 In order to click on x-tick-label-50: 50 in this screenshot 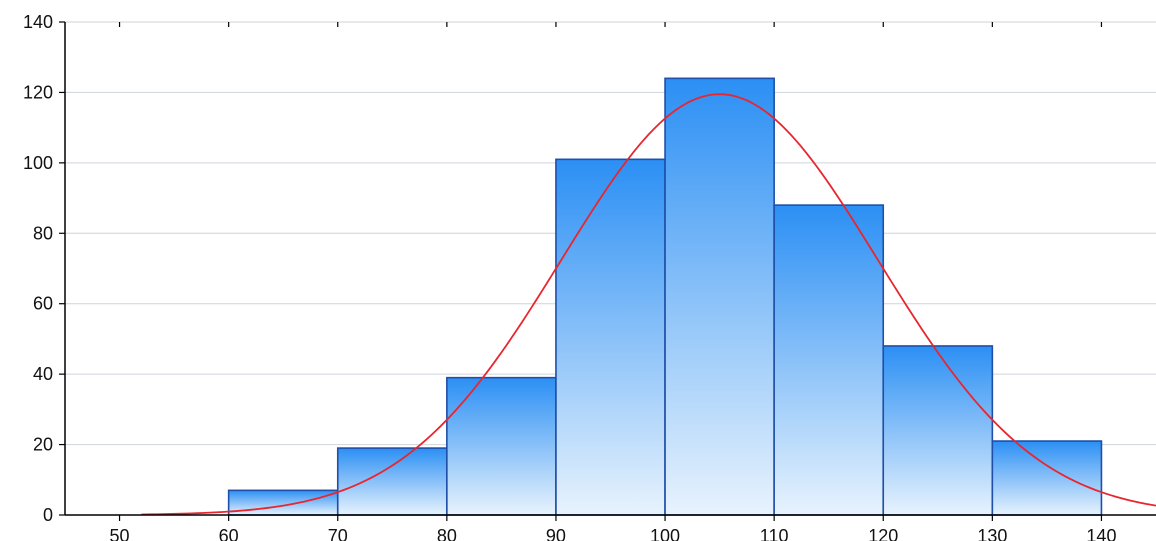, I will do `click(120, 533)`.